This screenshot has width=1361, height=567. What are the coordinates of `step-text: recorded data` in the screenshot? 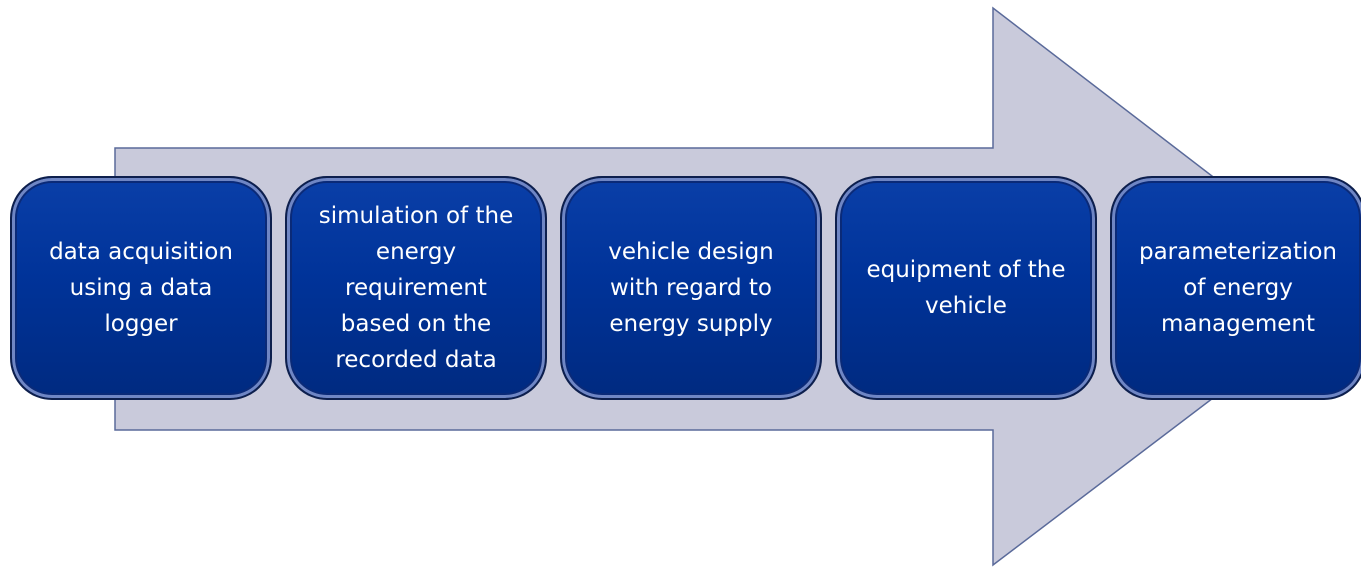 It's located at (416, 360).